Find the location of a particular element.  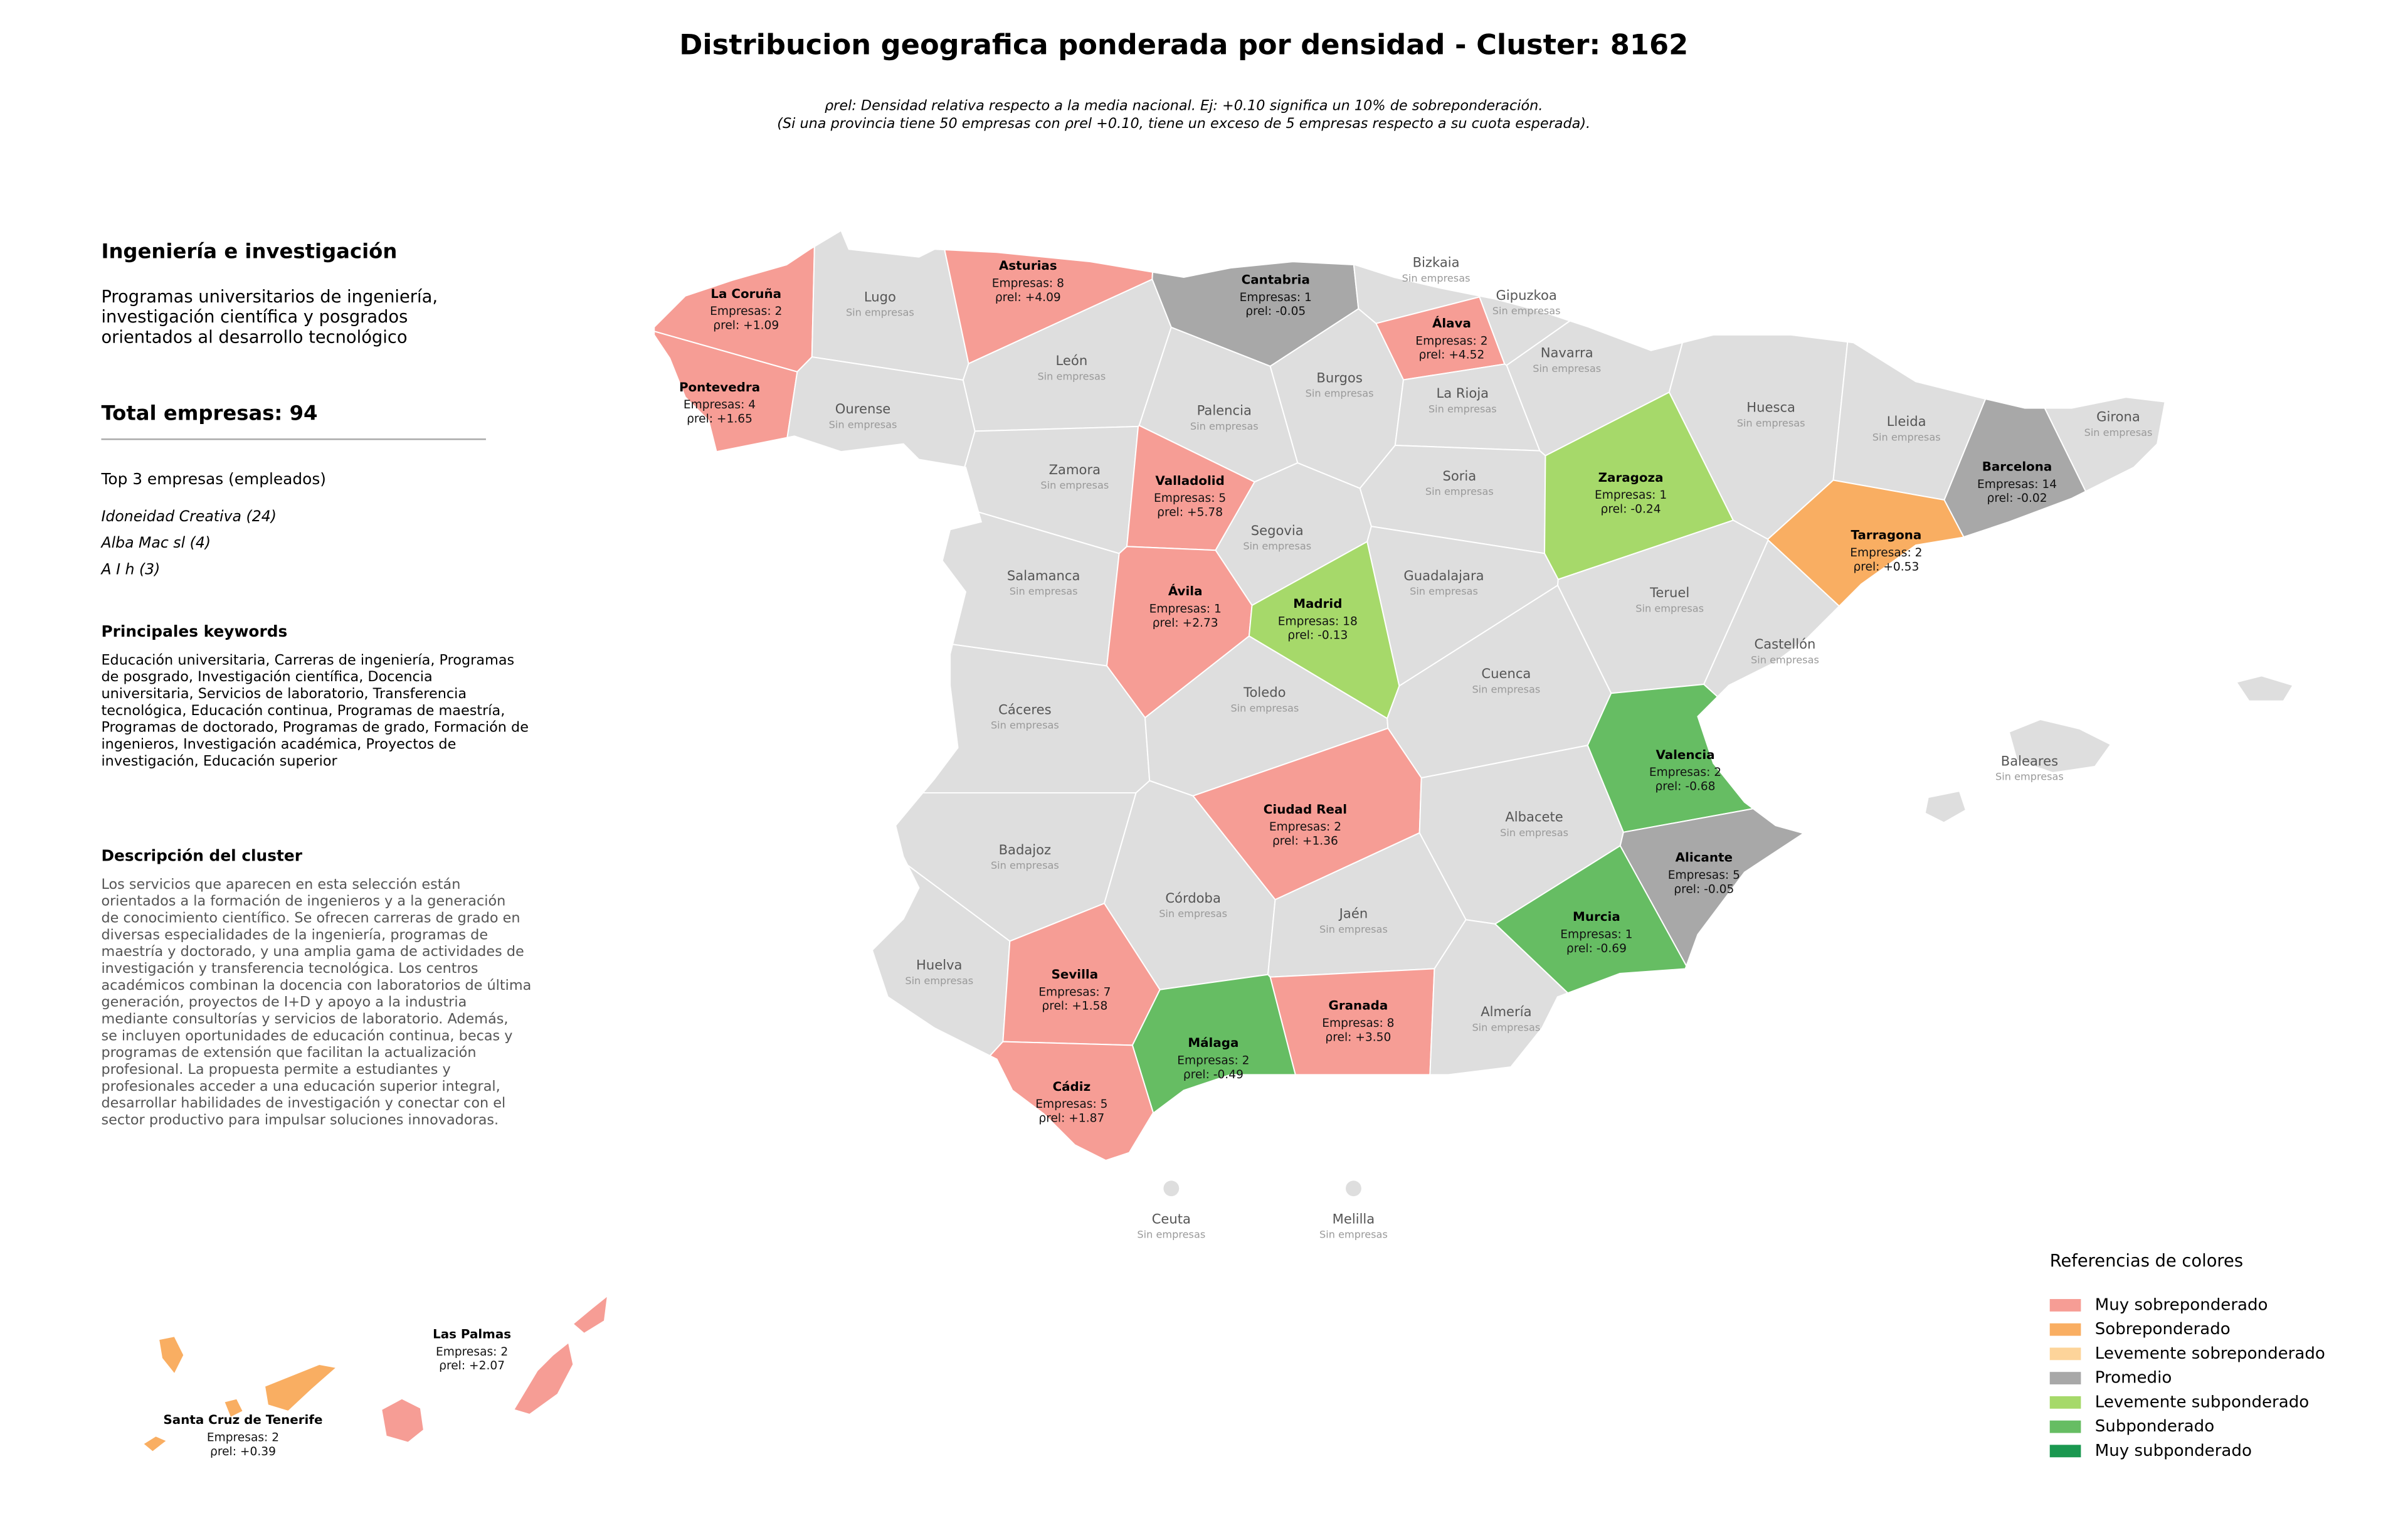

province-info: ρrel: +1.09 is located at coordinates (746, 325).